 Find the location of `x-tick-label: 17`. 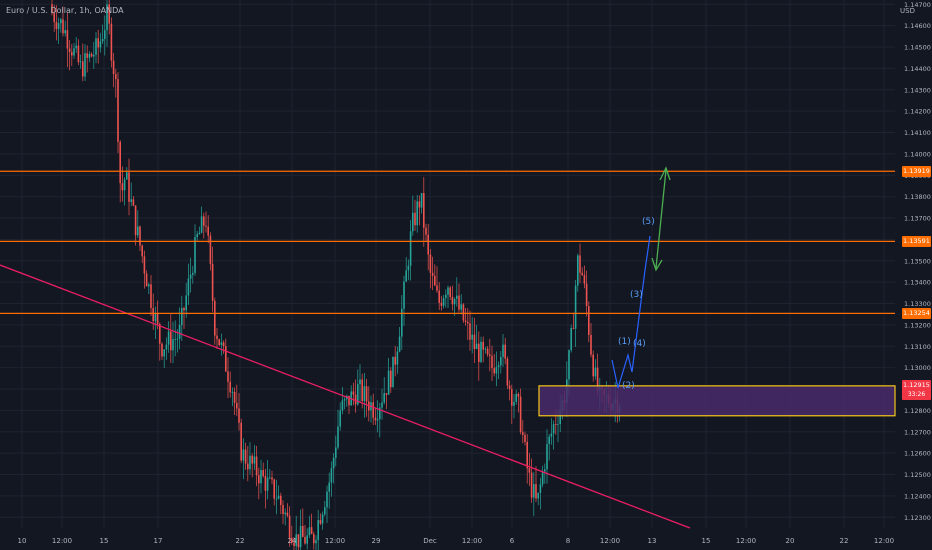

x-tick-label: 17 is located at coordinates (158, 541).